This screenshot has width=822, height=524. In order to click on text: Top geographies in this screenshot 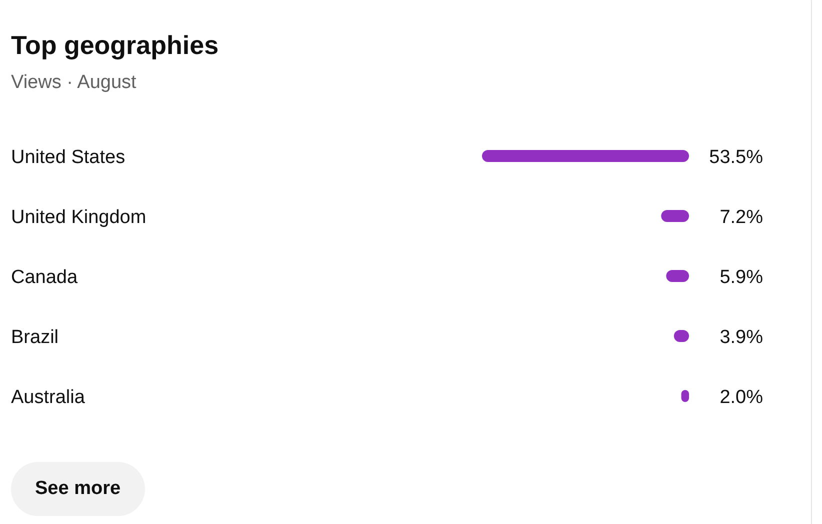, I will do `click(115, 45)`.